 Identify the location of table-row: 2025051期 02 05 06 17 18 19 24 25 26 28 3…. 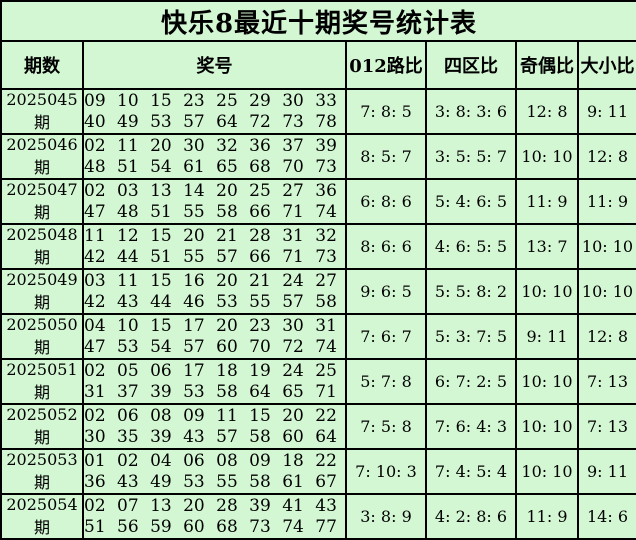
(318, 381).